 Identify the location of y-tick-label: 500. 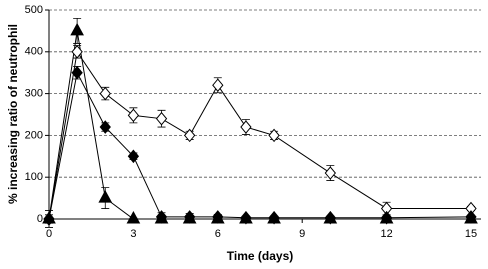
(34, 10).